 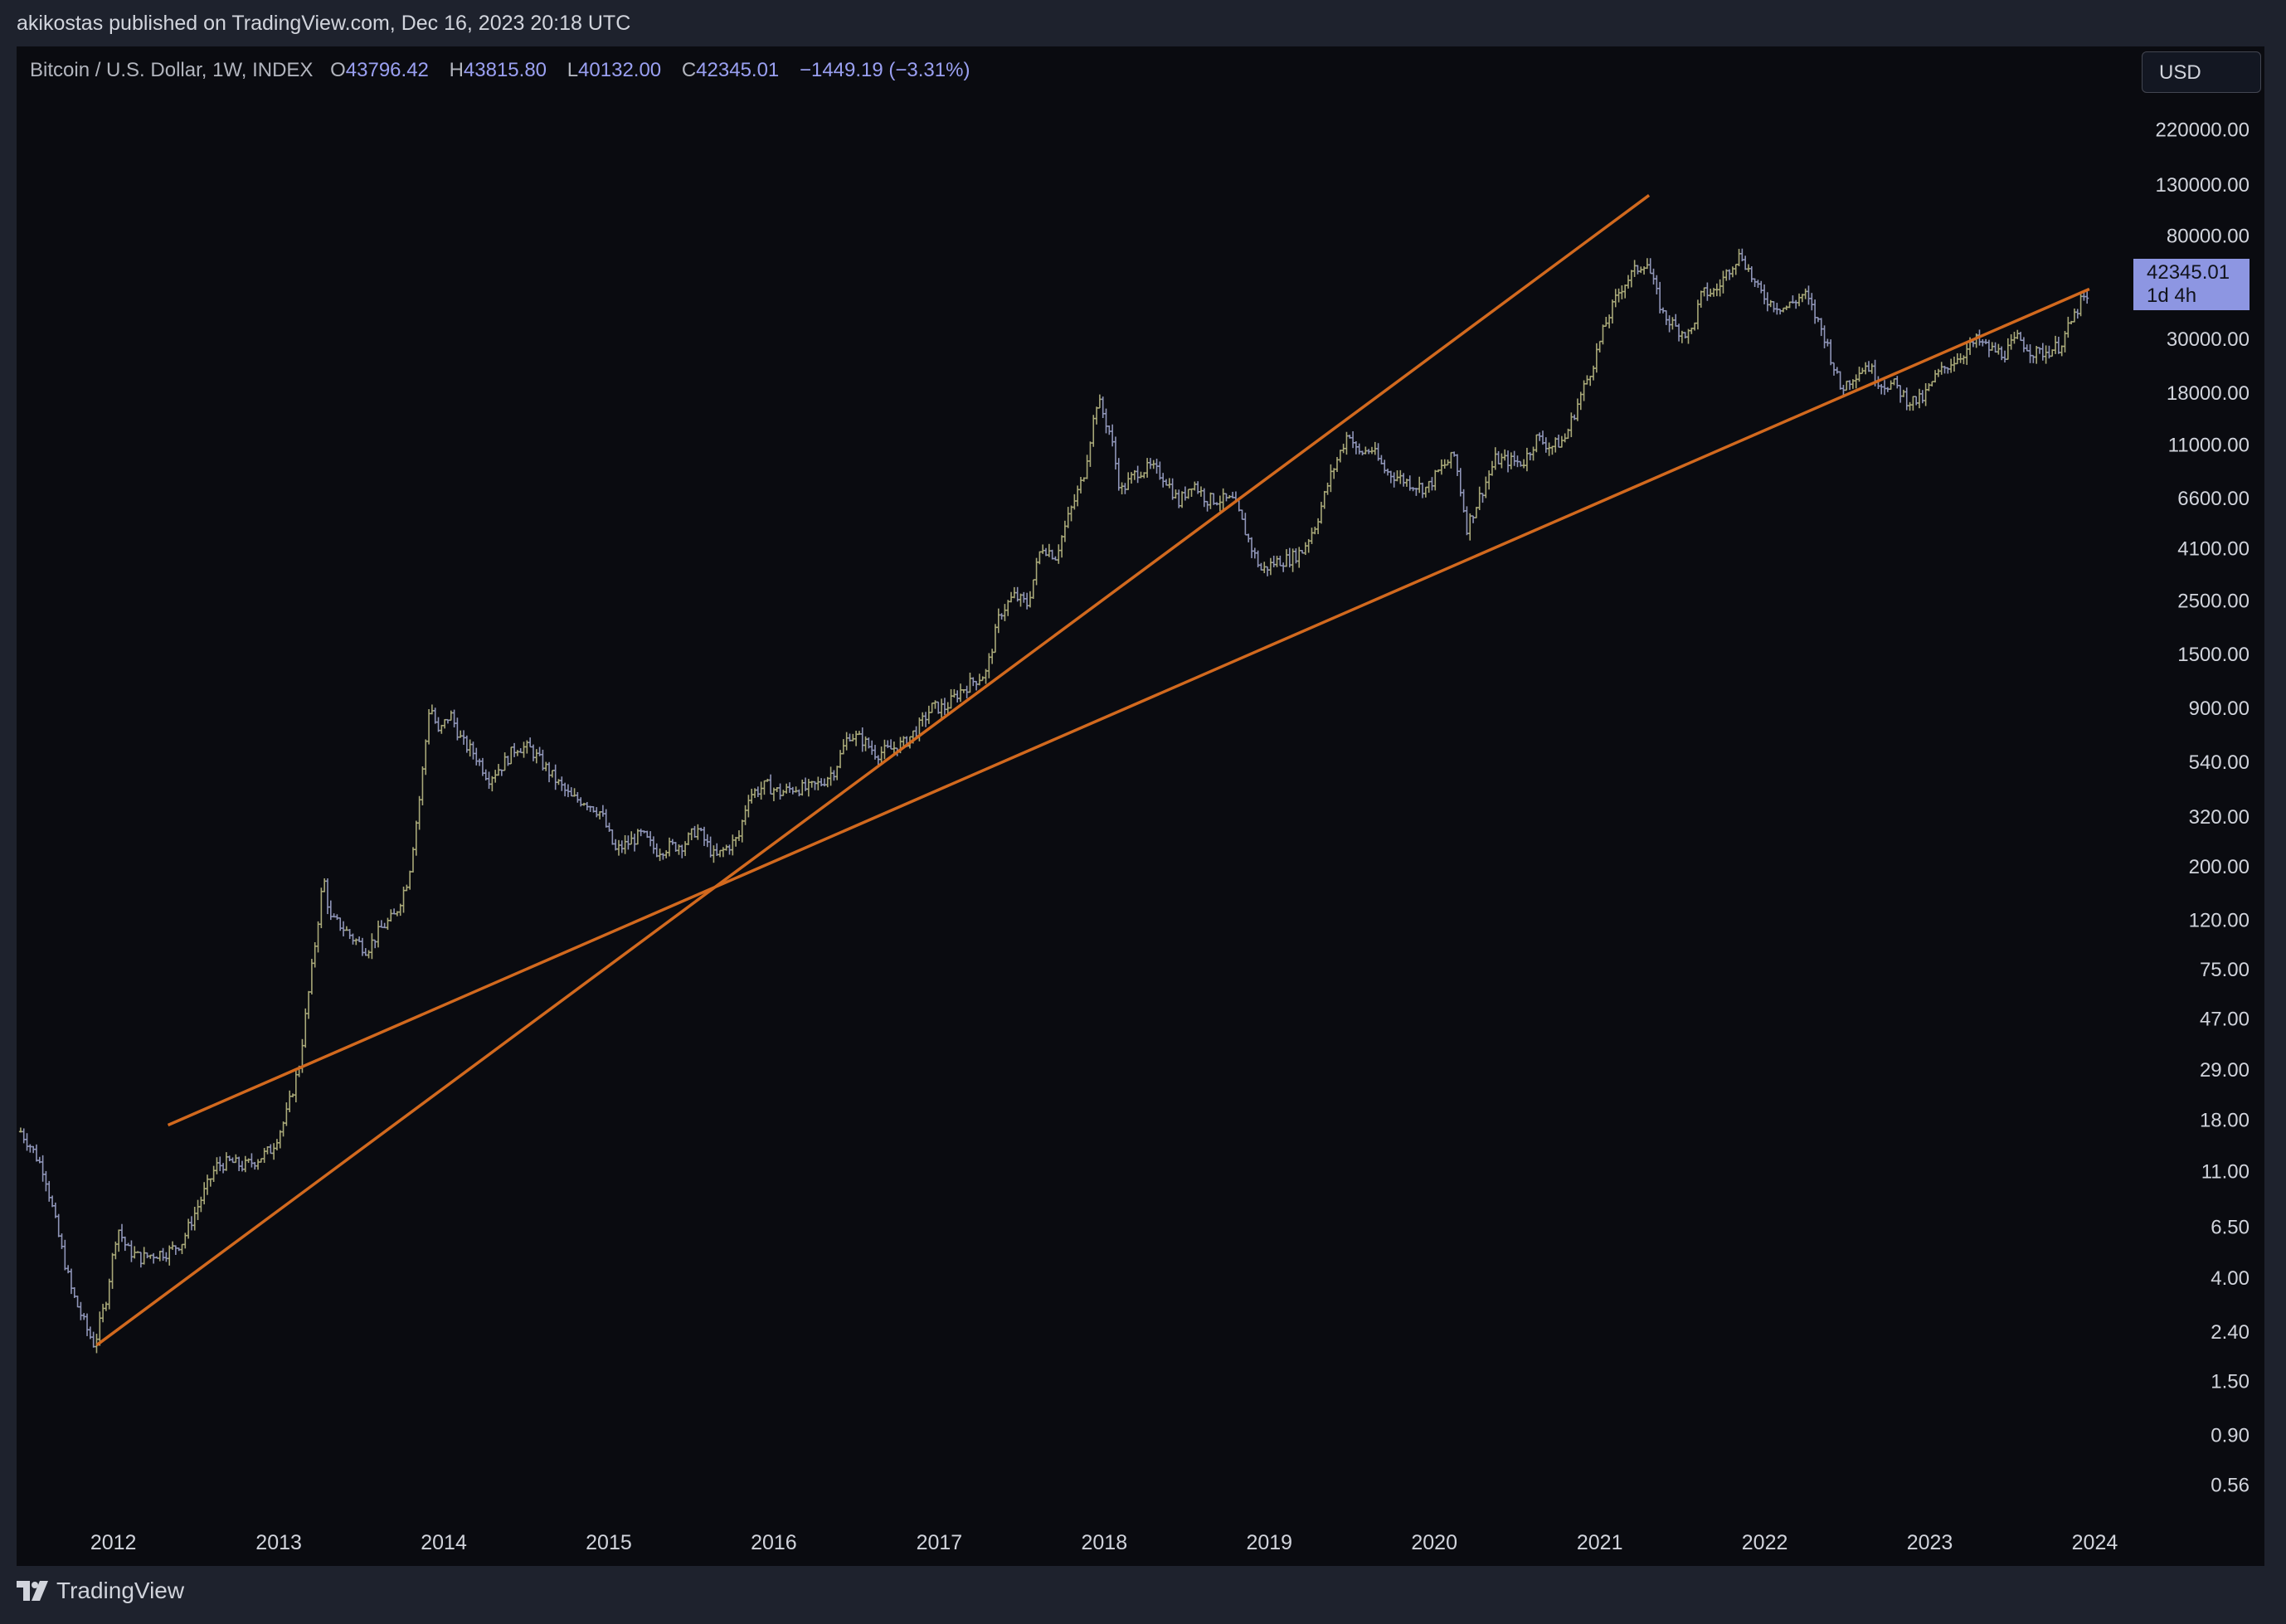 What do you see at coordinates (2231, 1278) in the screenshot?
I see `price-axis-label: 4.00` at bounding box center [2231, 1278].